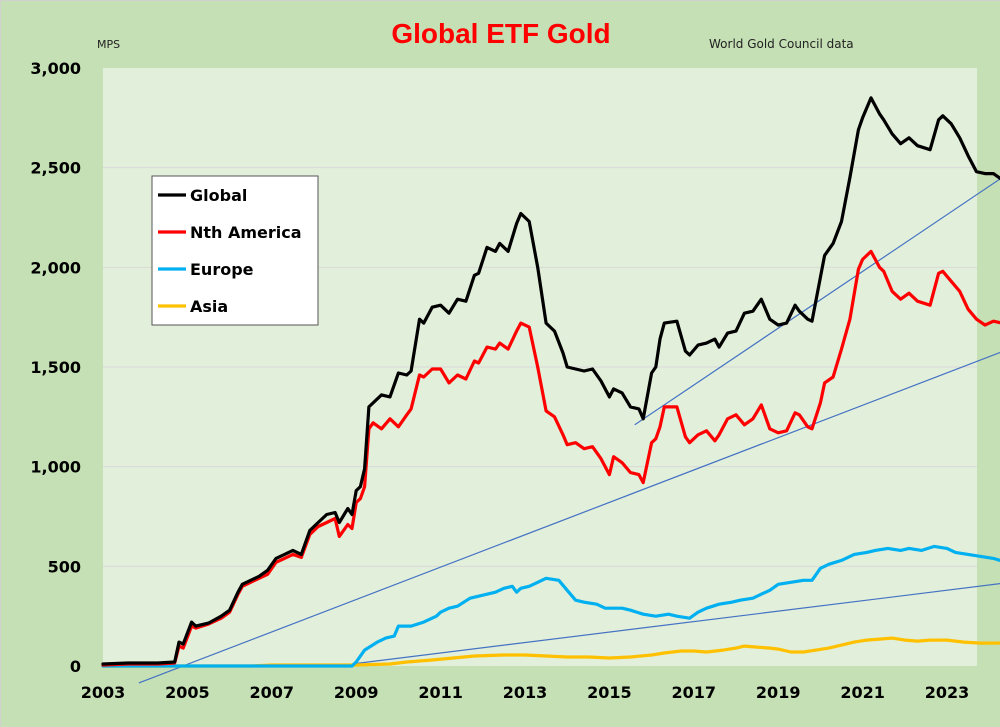  I want to click on x-tick-label: 2017, so click(694, 692).